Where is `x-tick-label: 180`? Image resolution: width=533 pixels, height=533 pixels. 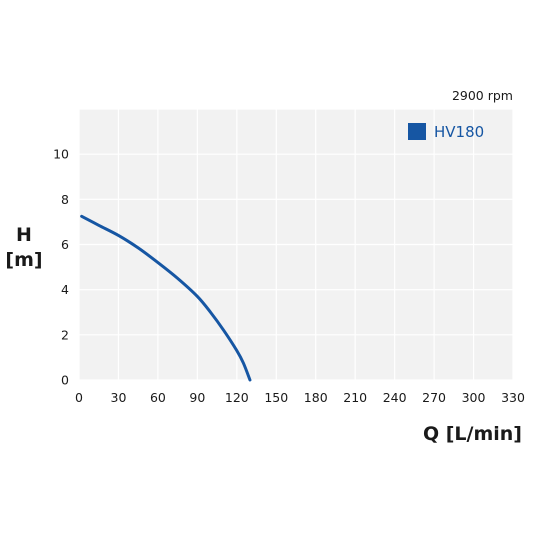 x-tick-label: 180 is located at coordinates (316, 397).